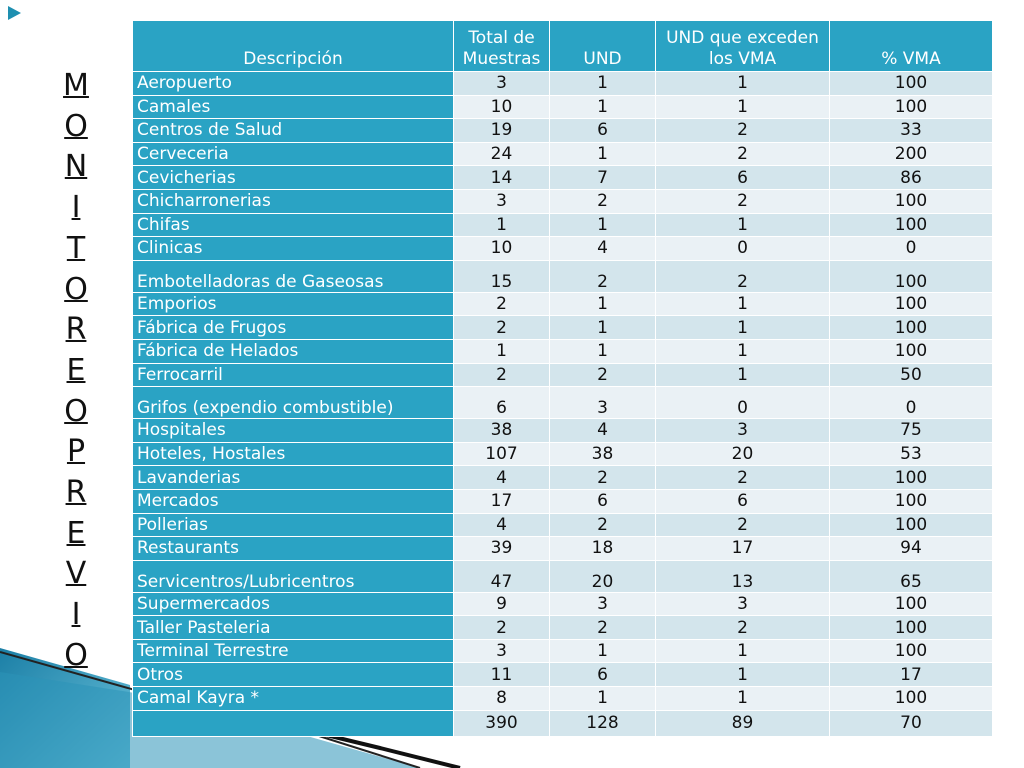 The height and width of the screenshot is (768, 1024). What do you see at coordinates (293, 477) in the screenshot?
I see `row-label: Lavanderias` at bounding box center [293, 477].